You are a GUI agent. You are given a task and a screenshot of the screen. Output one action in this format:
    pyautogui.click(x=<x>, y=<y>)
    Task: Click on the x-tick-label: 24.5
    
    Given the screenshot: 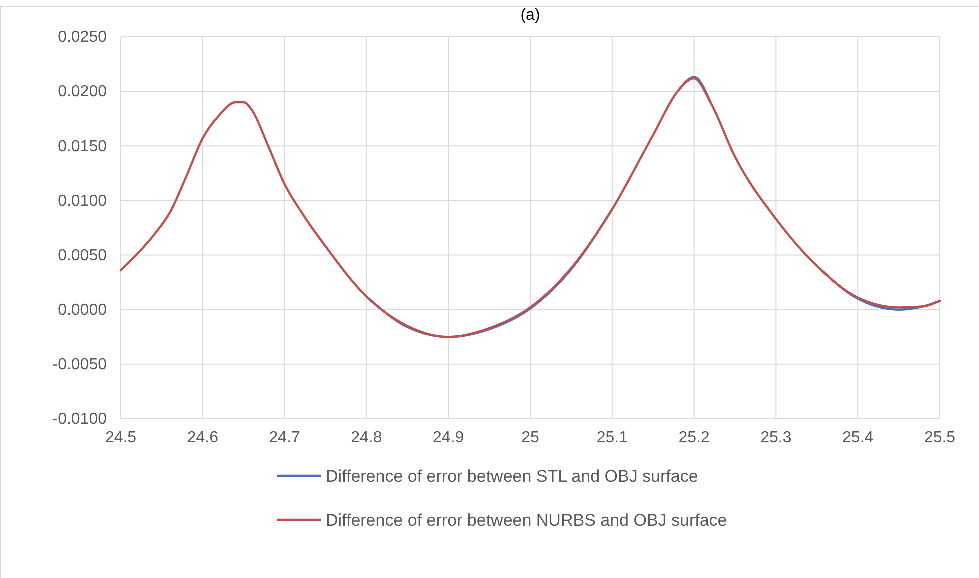 What is the action you would take?
    pyautogui.click(x=121, y=437)
    